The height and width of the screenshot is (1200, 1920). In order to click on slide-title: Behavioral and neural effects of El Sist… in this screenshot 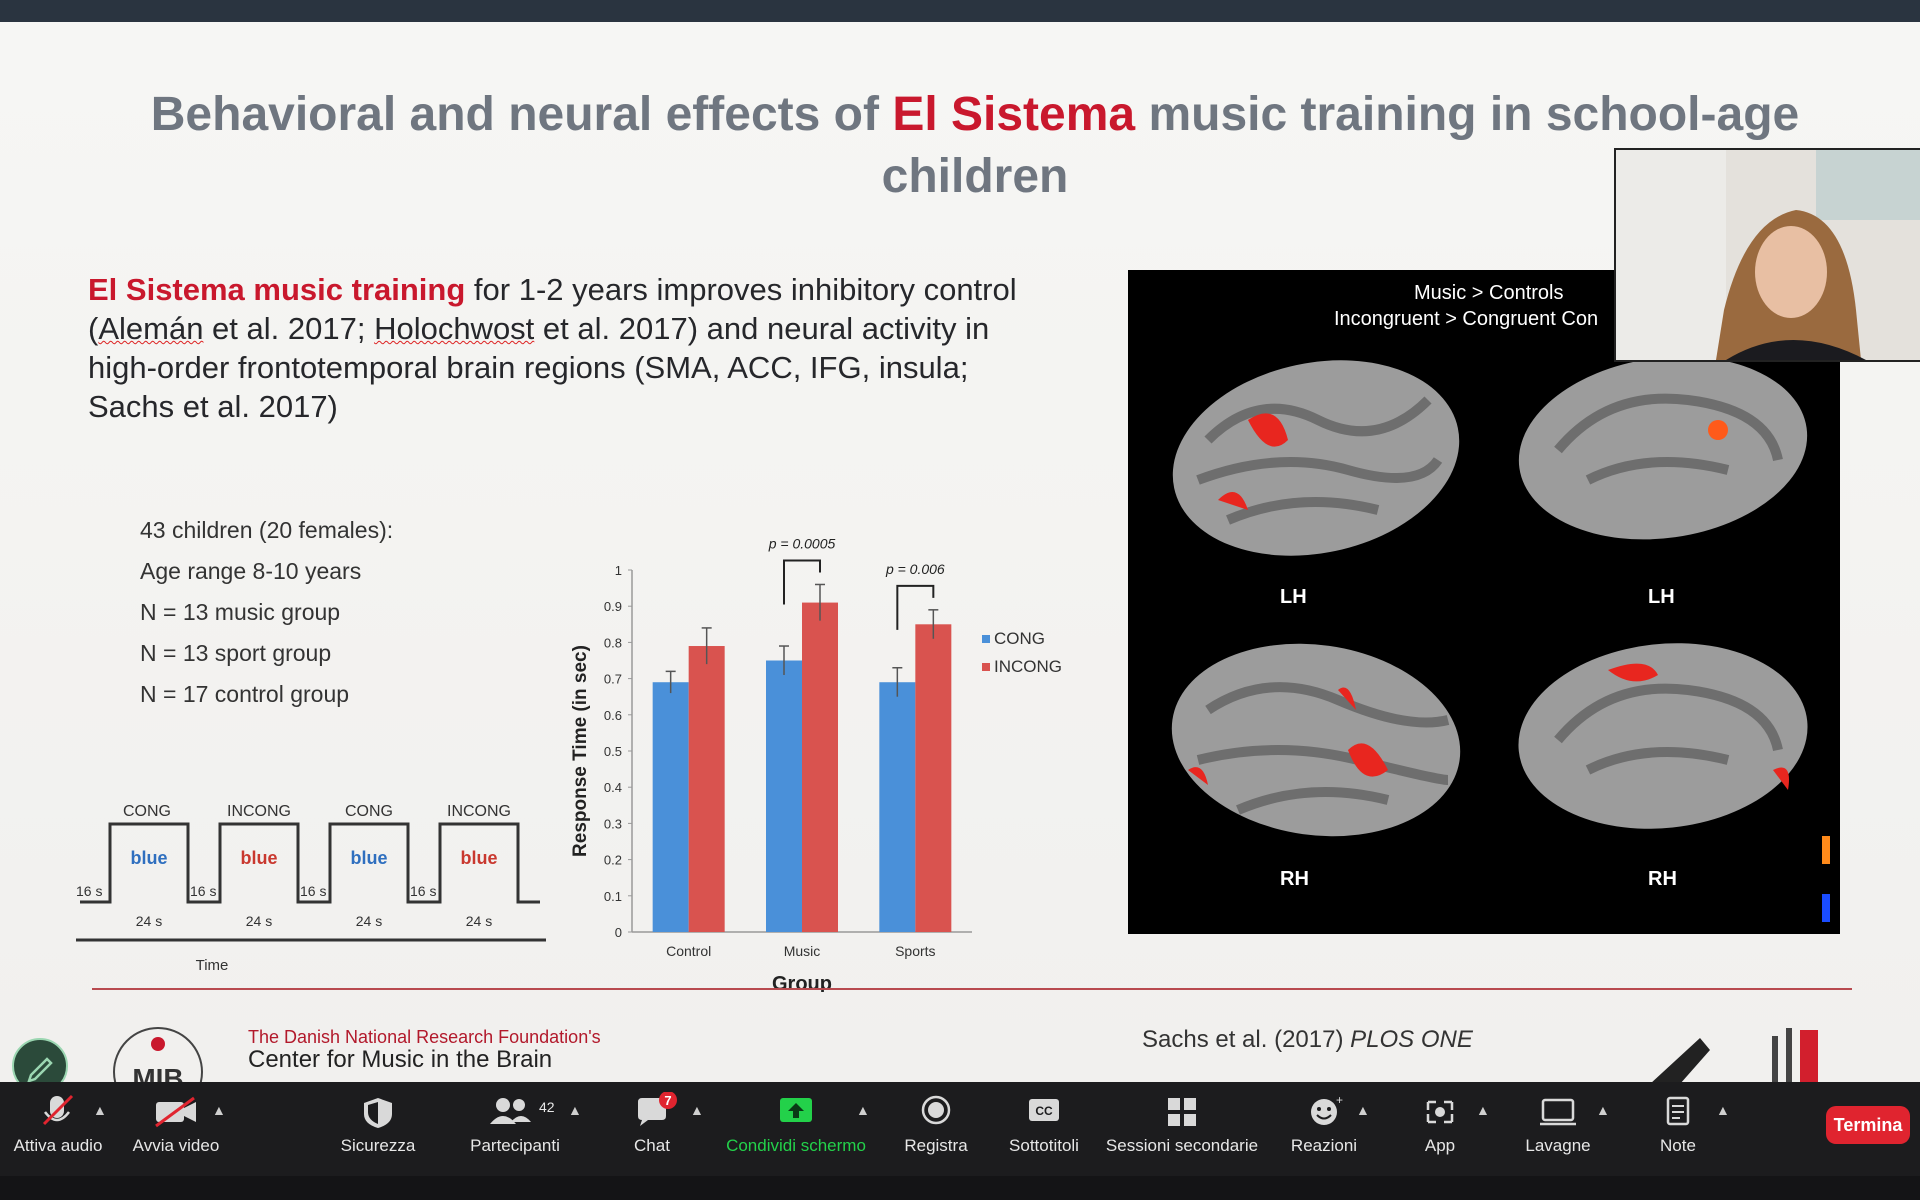, I will do `click(975, 146)`.